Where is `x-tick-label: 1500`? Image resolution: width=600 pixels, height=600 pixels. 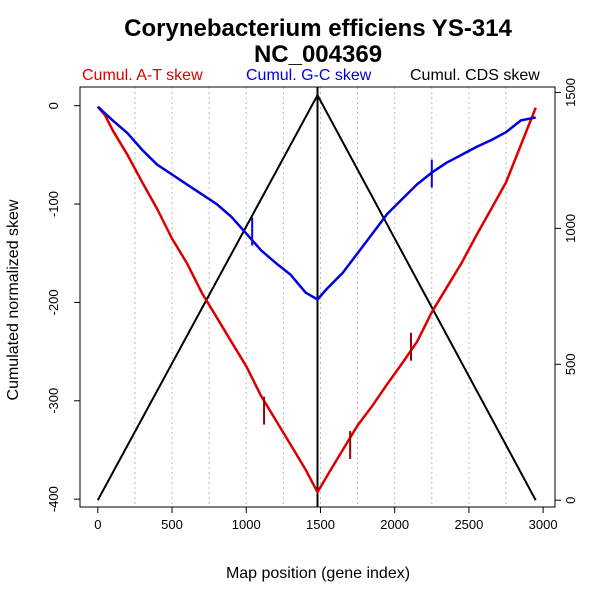 x-tick-label: 1500 is located at coordinates (320, 524).